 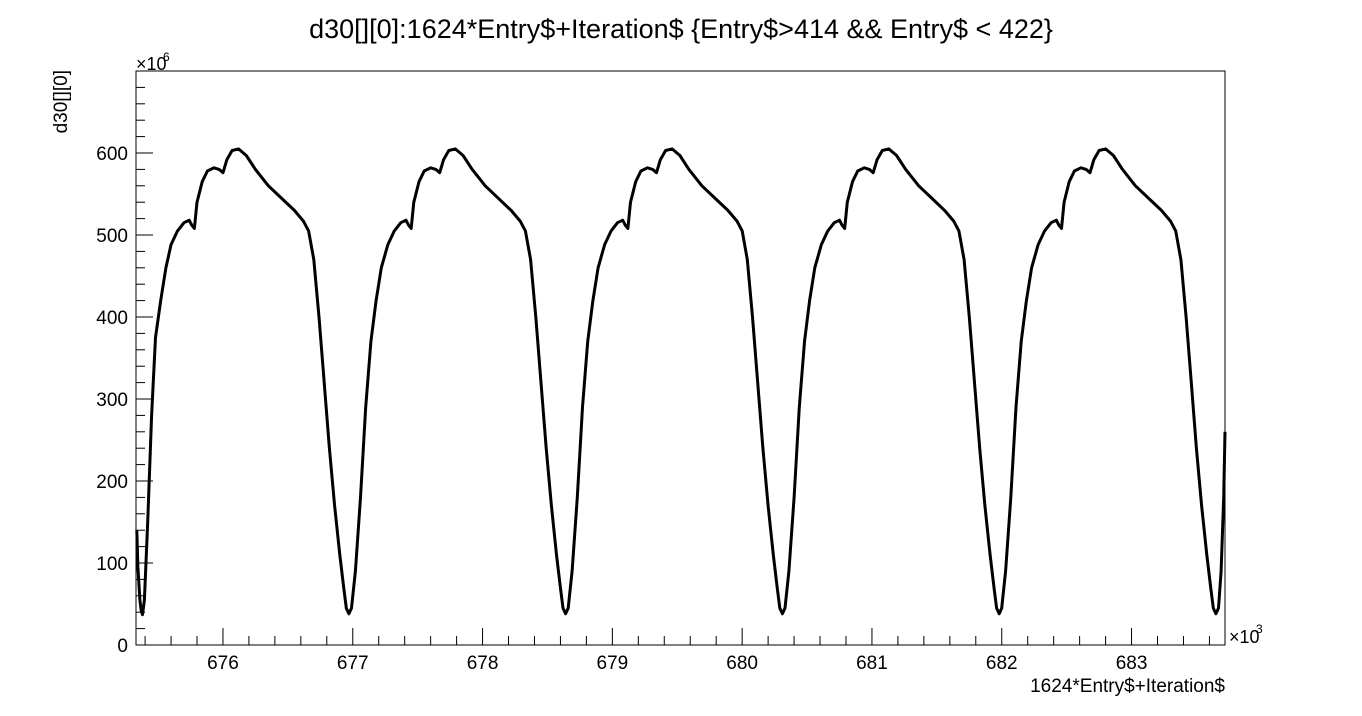 I want to click on y-tick-label: 0, so click(x=122, y=646).